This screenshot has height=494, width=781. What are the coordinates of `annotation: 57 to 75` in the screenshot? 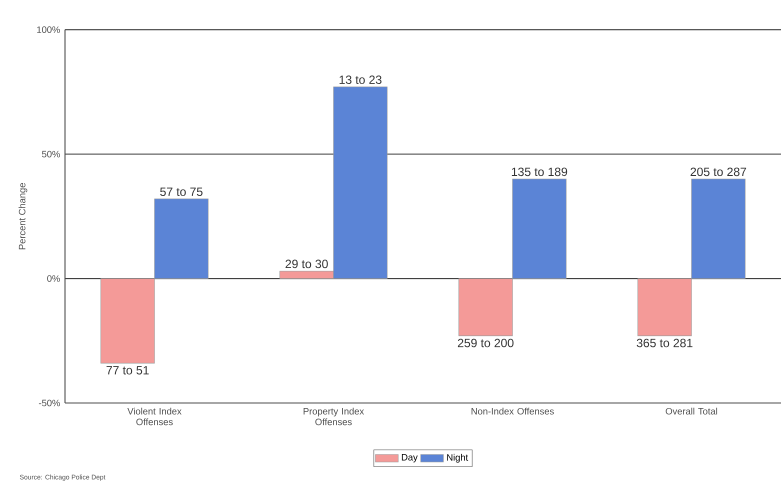 It's located at (181, 192).